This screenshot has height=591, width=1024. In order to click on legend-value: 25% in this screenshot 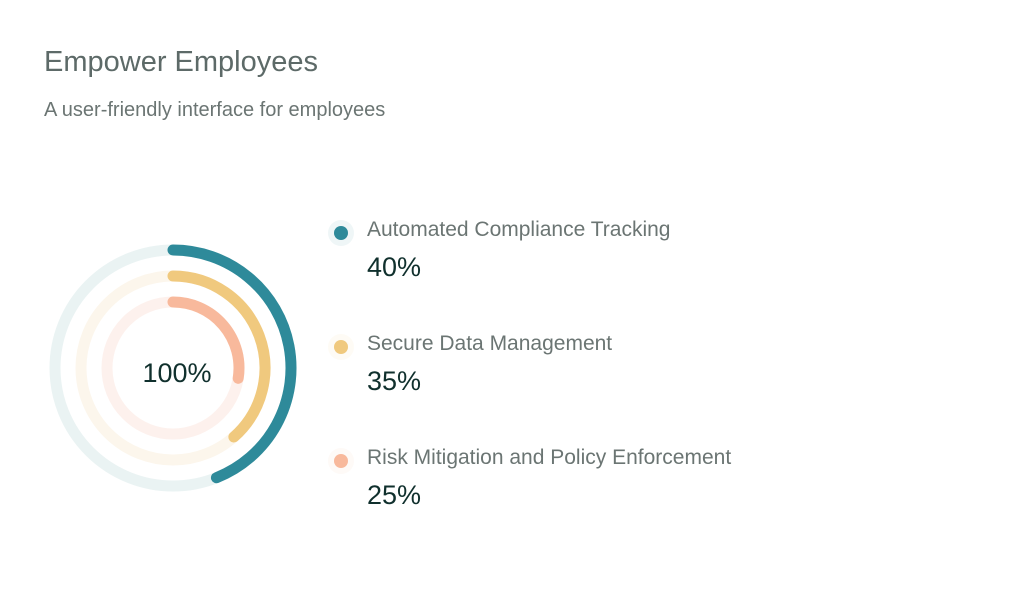, I will do `click(394, 495)`.